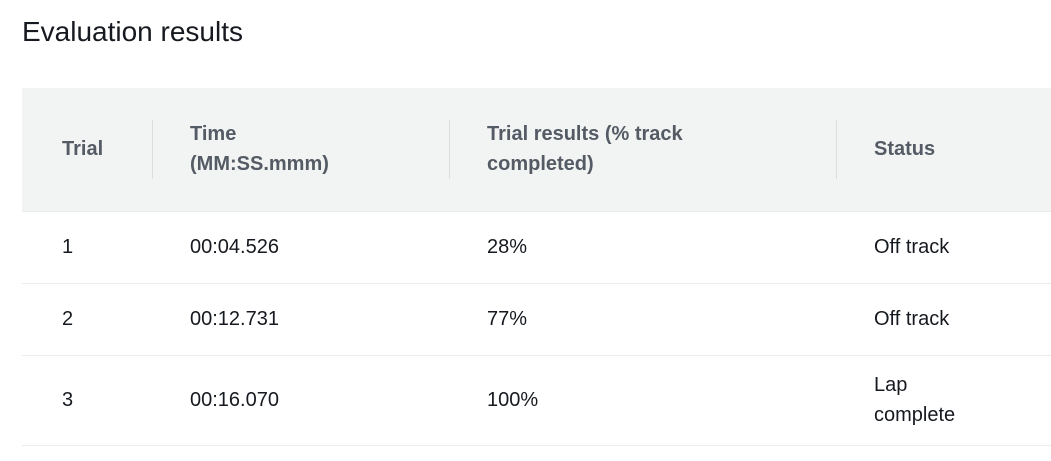 This screenshot has width=1051, height=461. I want to click on column-header-text: Trial results (% track completed), so click(585, 149).